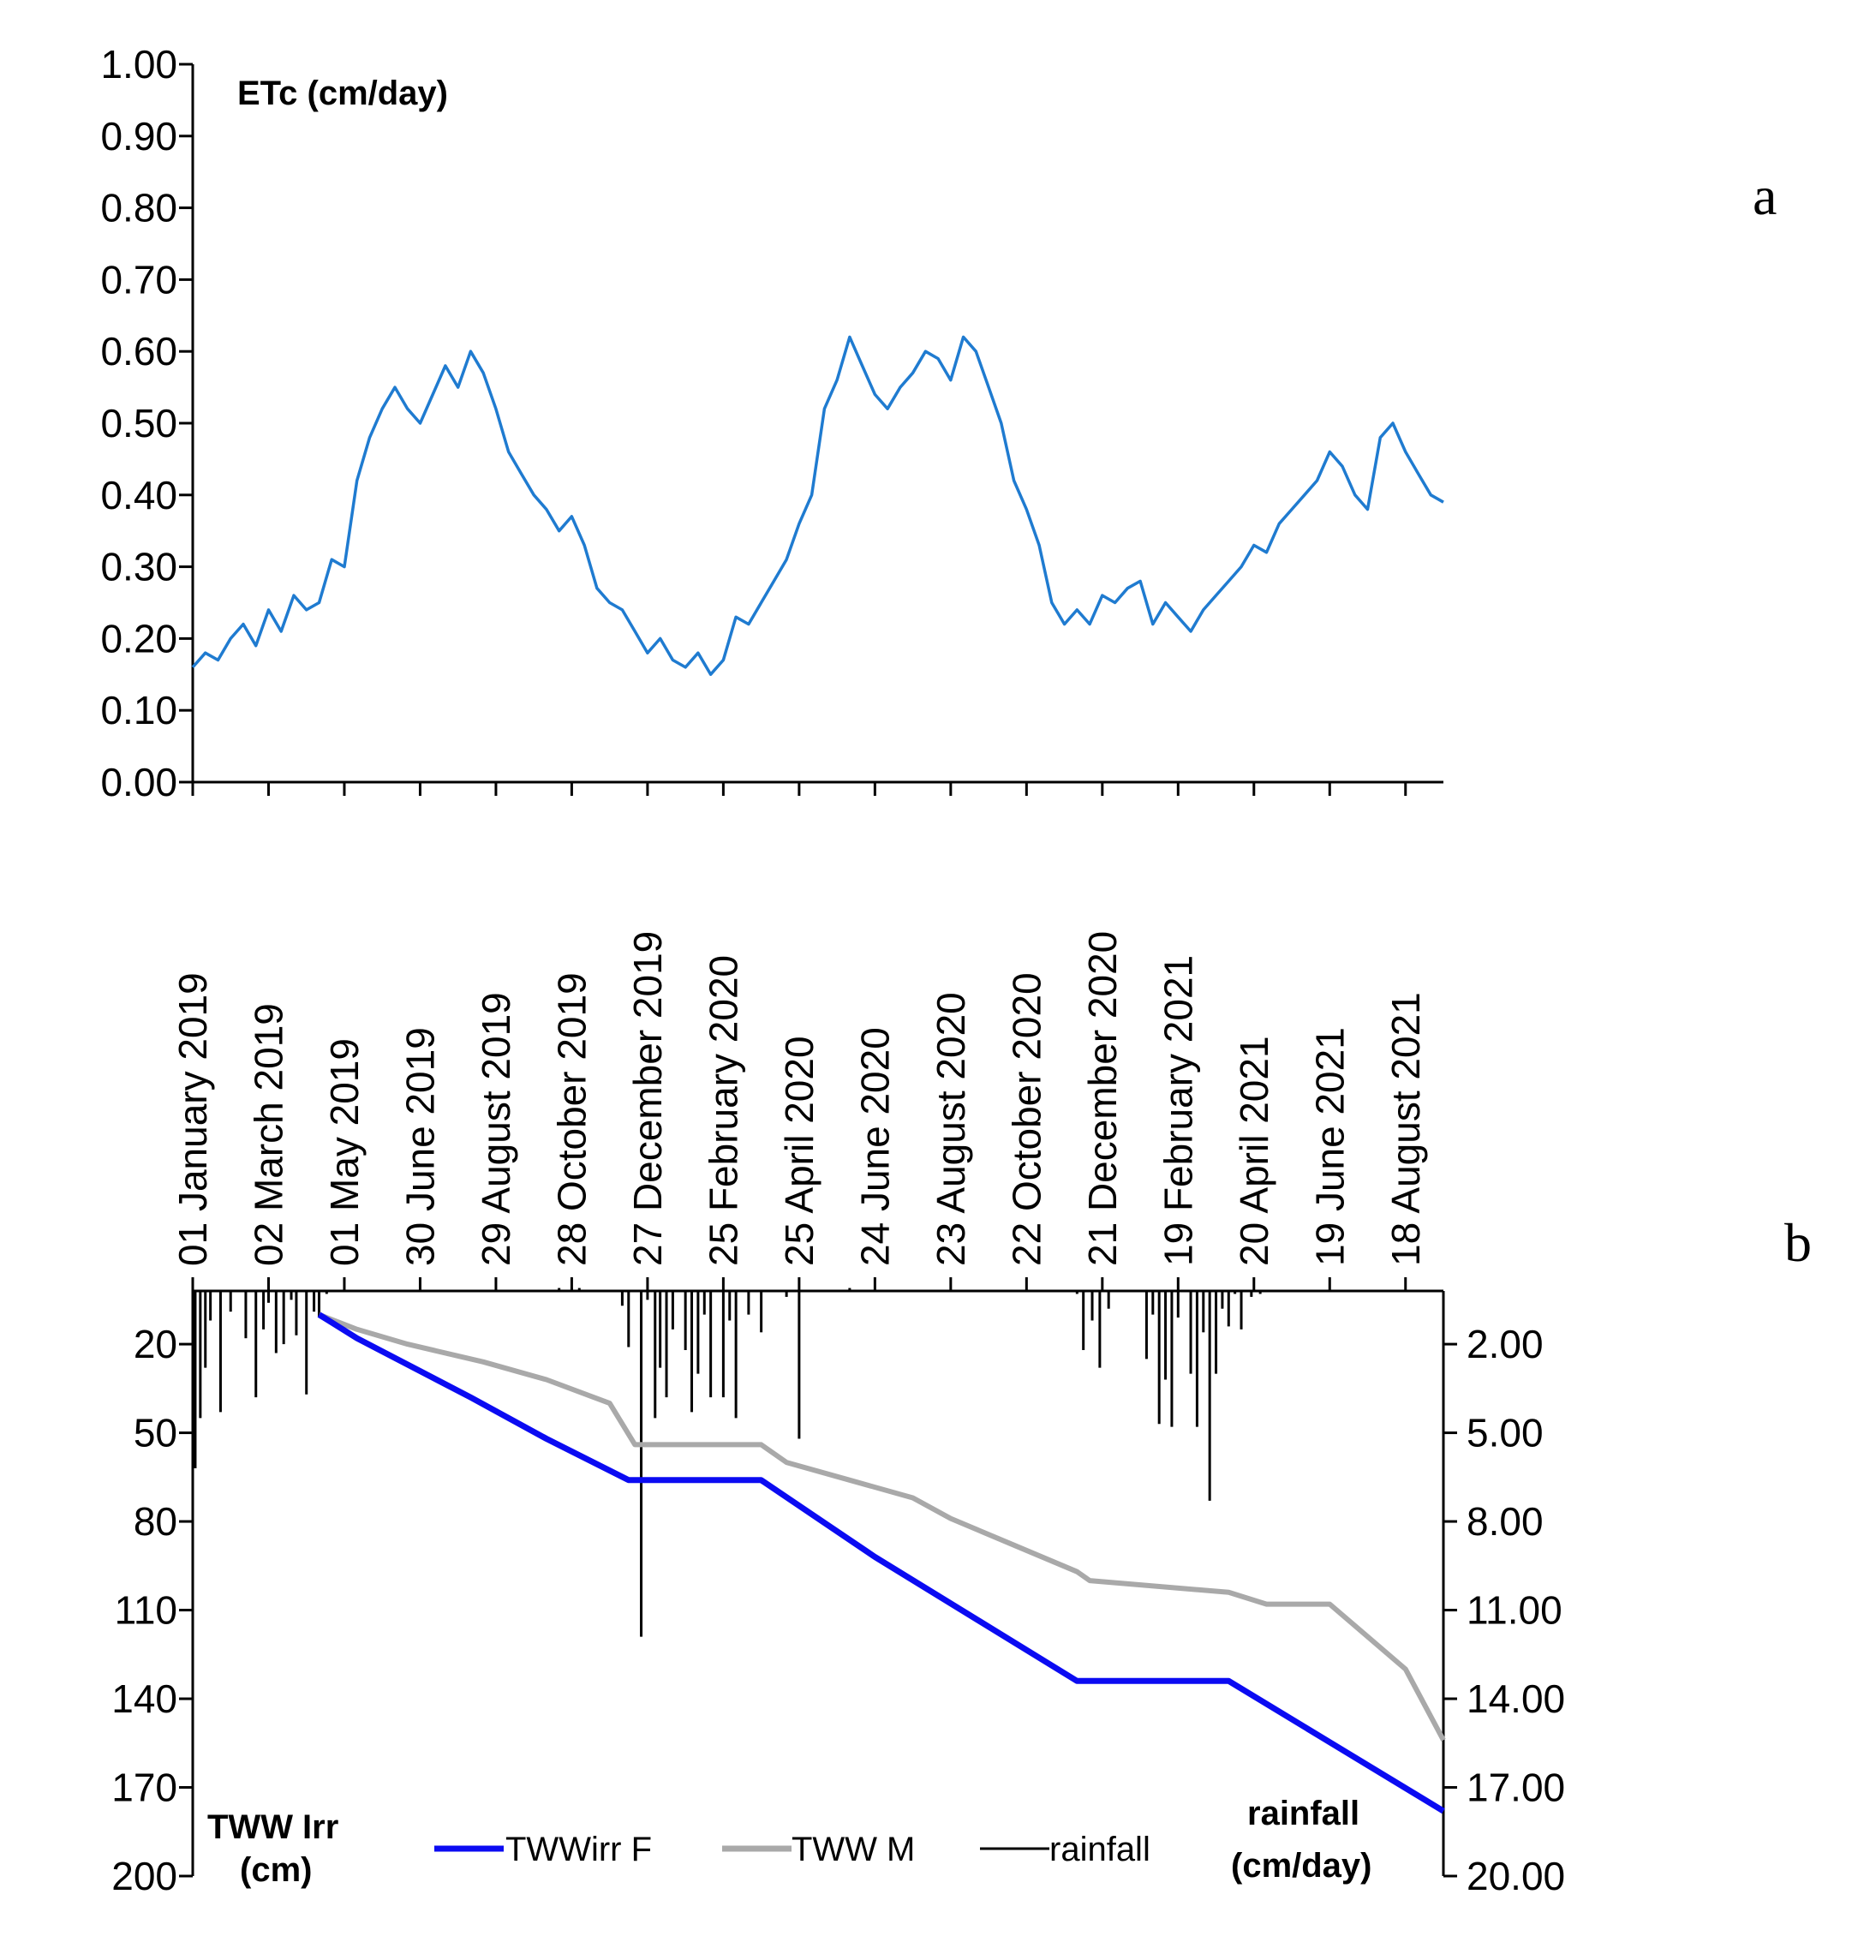 The width and height of the screenshot is (1876, 1960). I want to click on b-left-tick-label: 170, so click(144, 1788).